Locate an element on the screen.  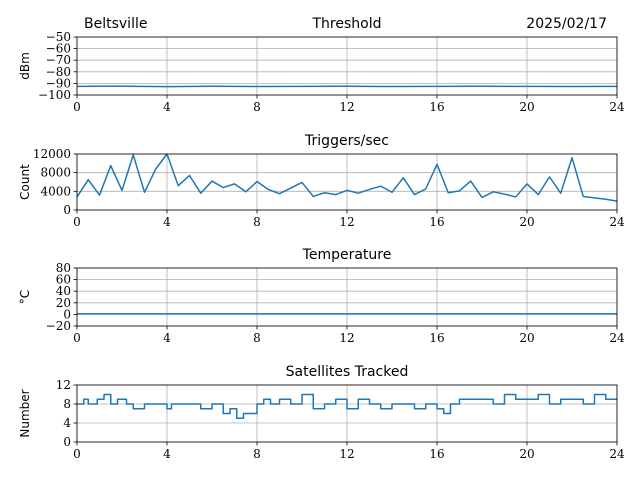
triggers-ytick-label-2: 8000 is located at coordinates (55, 173).